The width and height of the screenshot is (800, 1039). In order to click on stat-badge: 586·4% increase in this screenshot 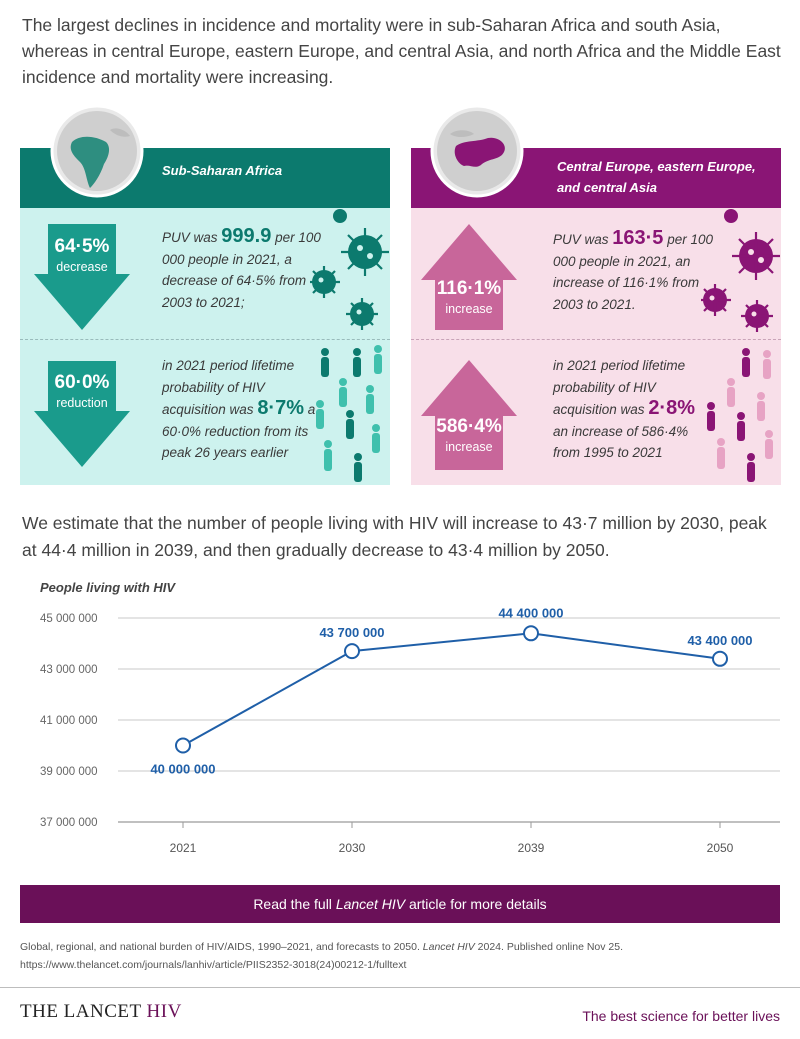, I will do `click(469, 435)`.